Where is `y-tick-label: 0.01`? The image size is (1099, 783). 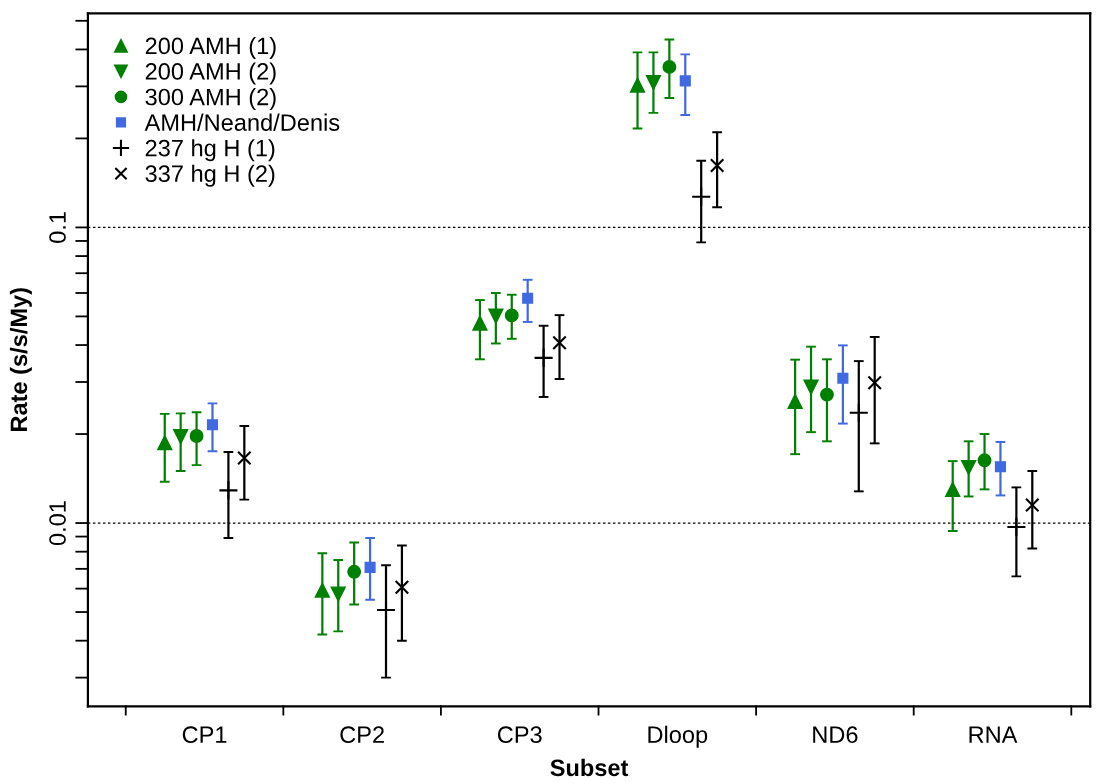
y-tick-label: 0.01 is located at coordinates (57, 523).